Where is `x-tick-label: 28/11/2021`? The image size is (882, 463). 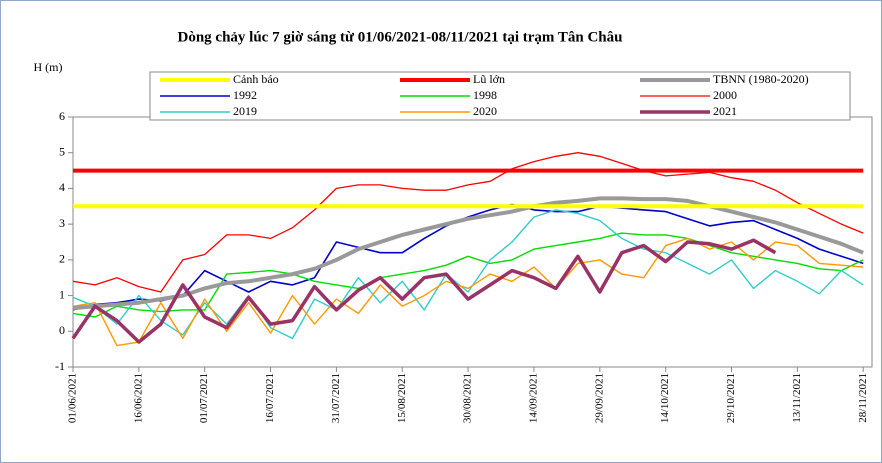 x-tick-label: 28/11/2021 is located at coordinates (863, 398).